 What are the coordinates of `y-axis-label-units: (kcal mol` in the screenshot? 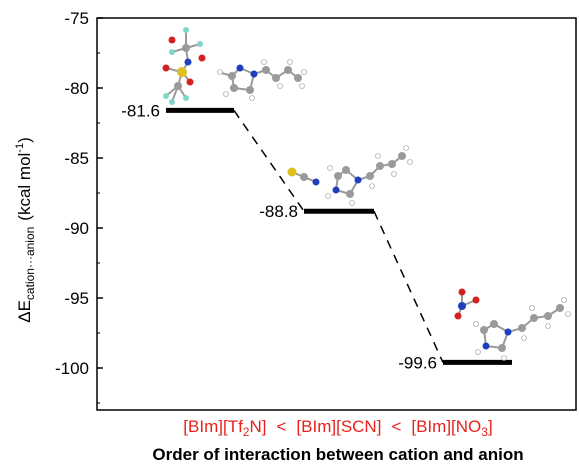 It's located at (24, 187).